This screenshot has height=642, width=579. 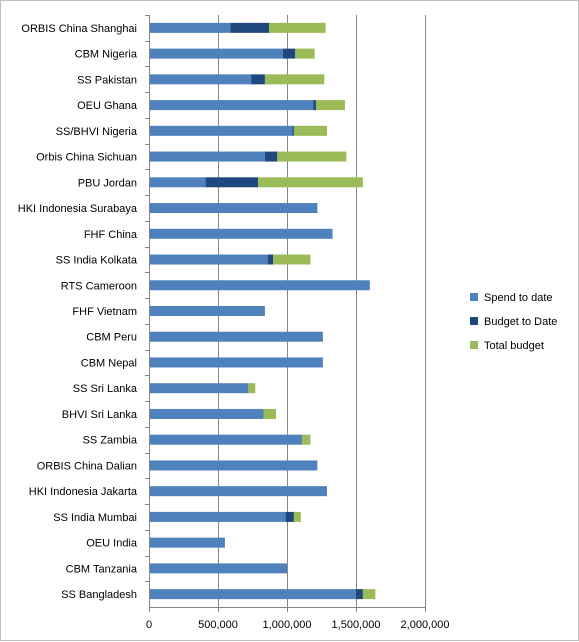 I want to click on category-label: CBM Nigeria, so click(x=106, y=55).